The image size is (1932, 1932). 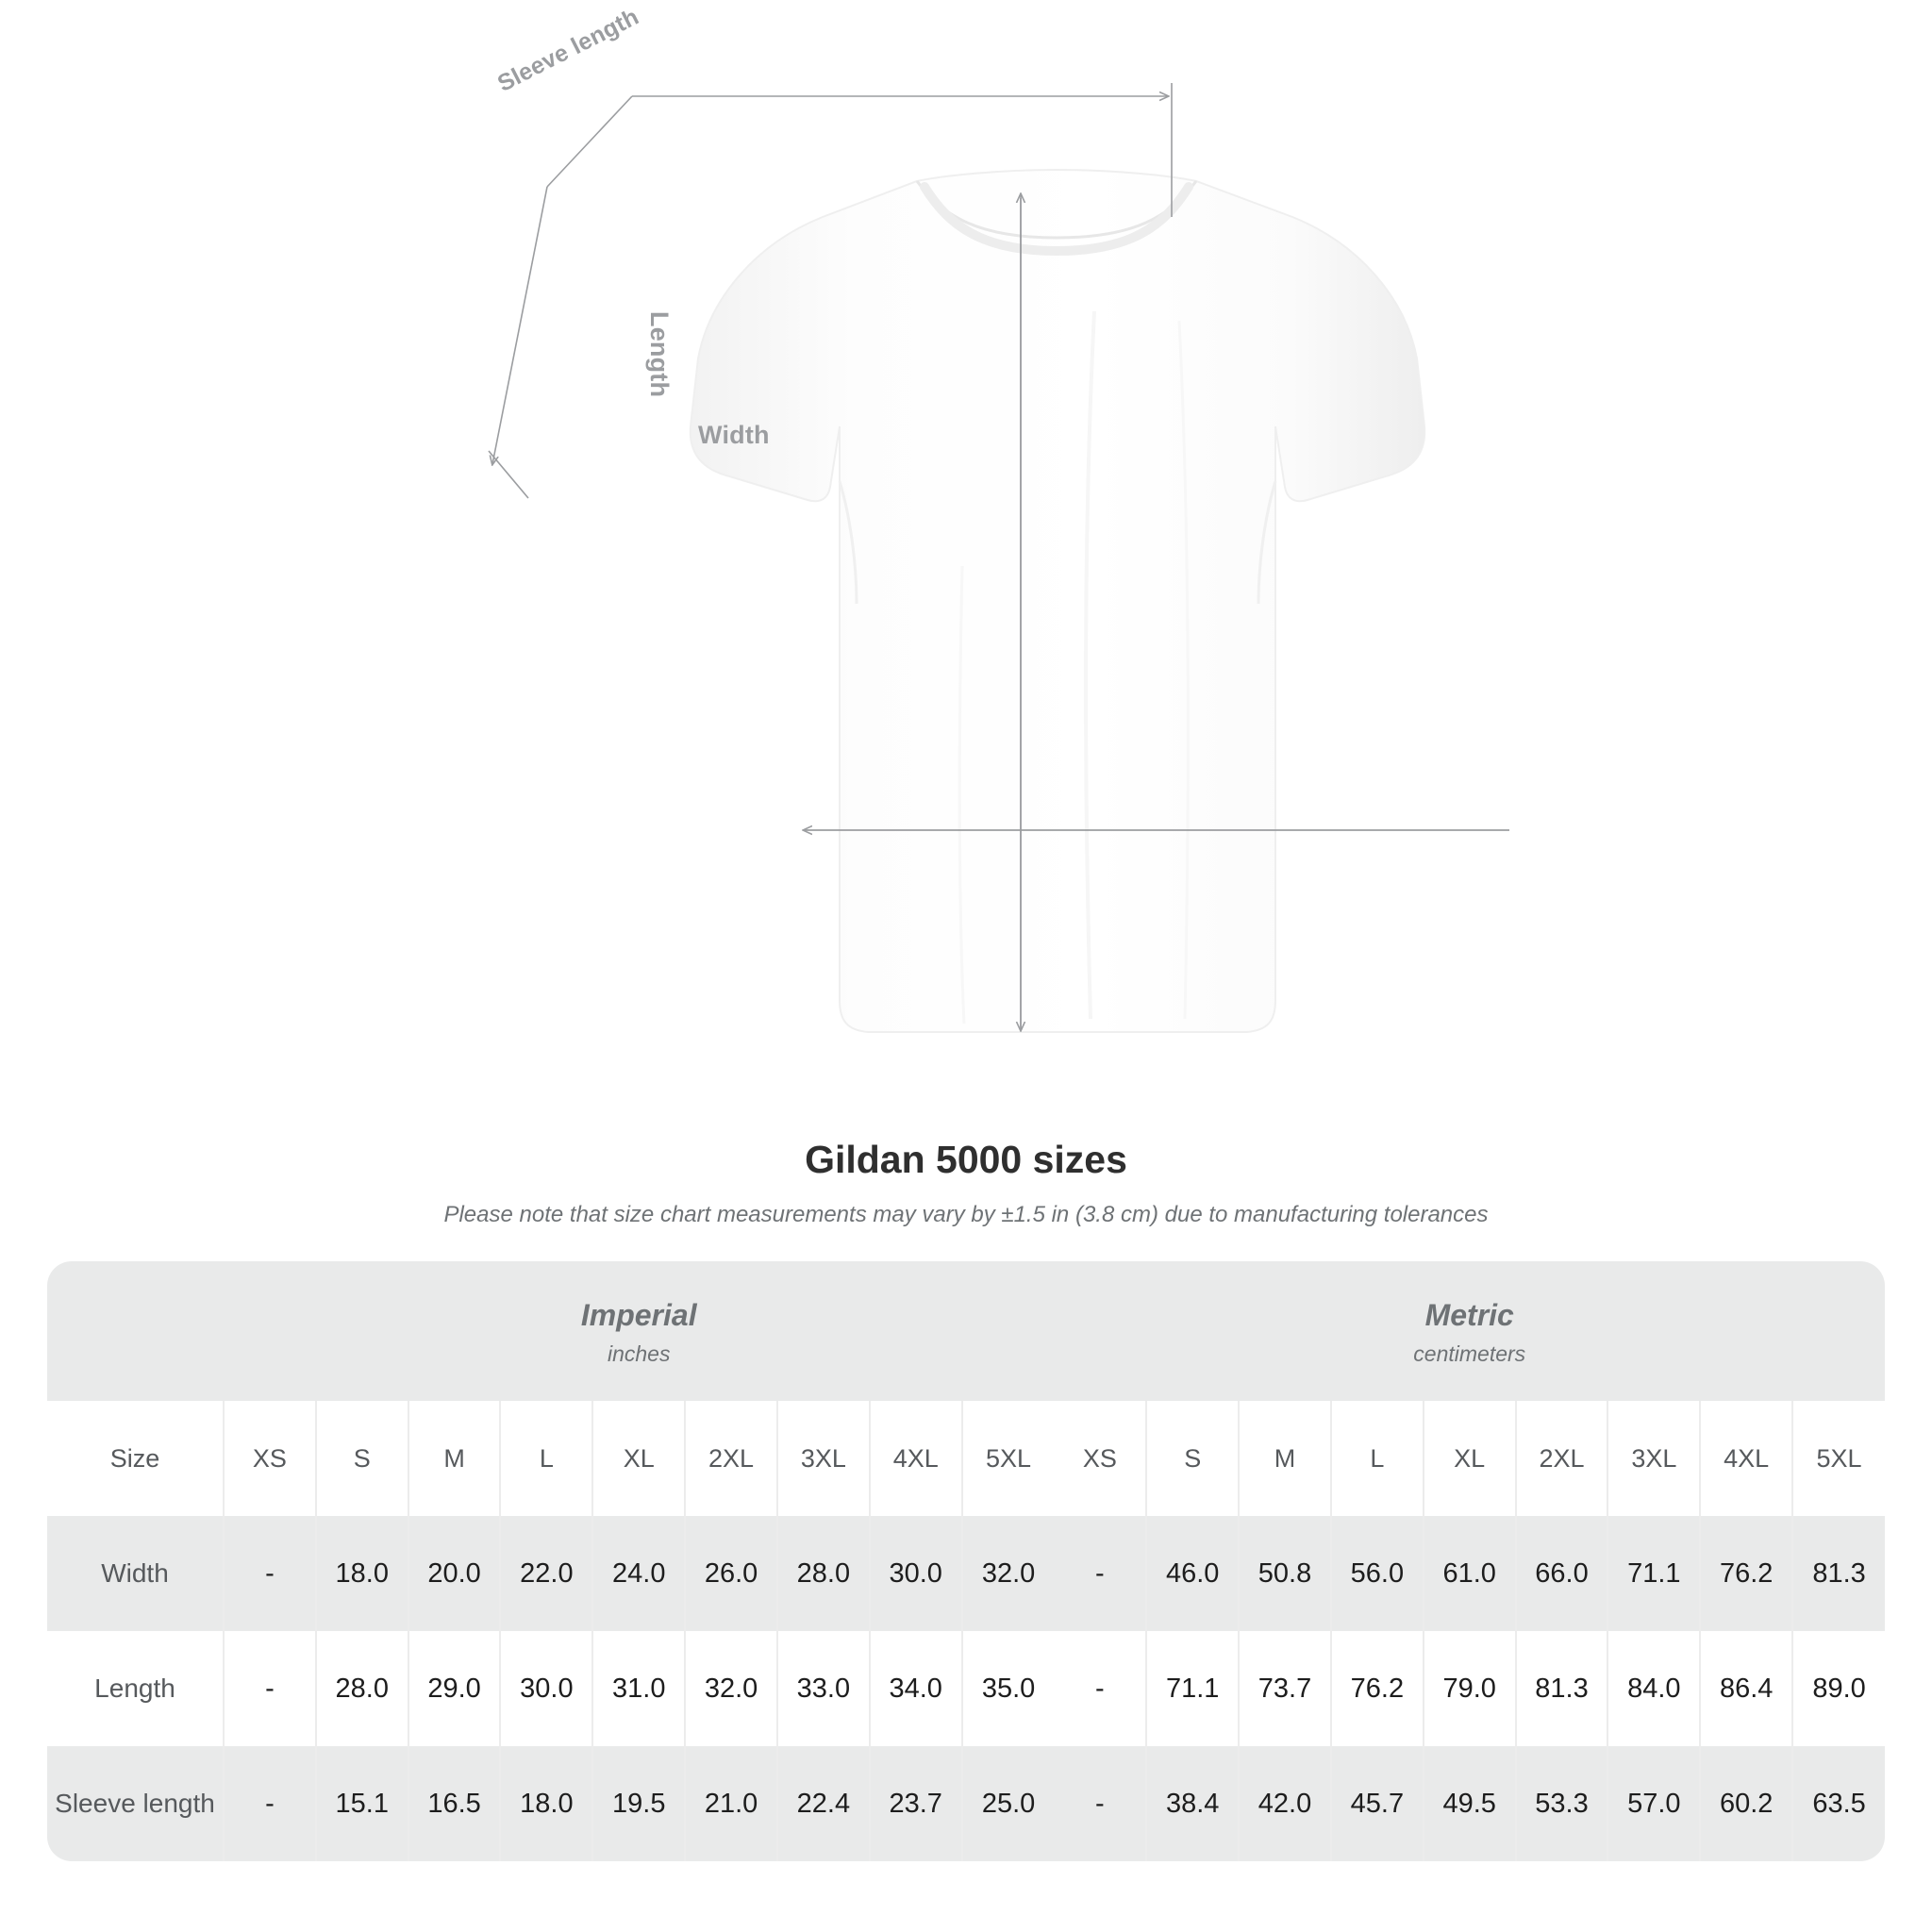 What do you see at coordinates (1008, 1804) in the screenshot?
I see `cell-sleeve-length-imperial-5xl: 25.0` at bounding box center [1008, 1804].